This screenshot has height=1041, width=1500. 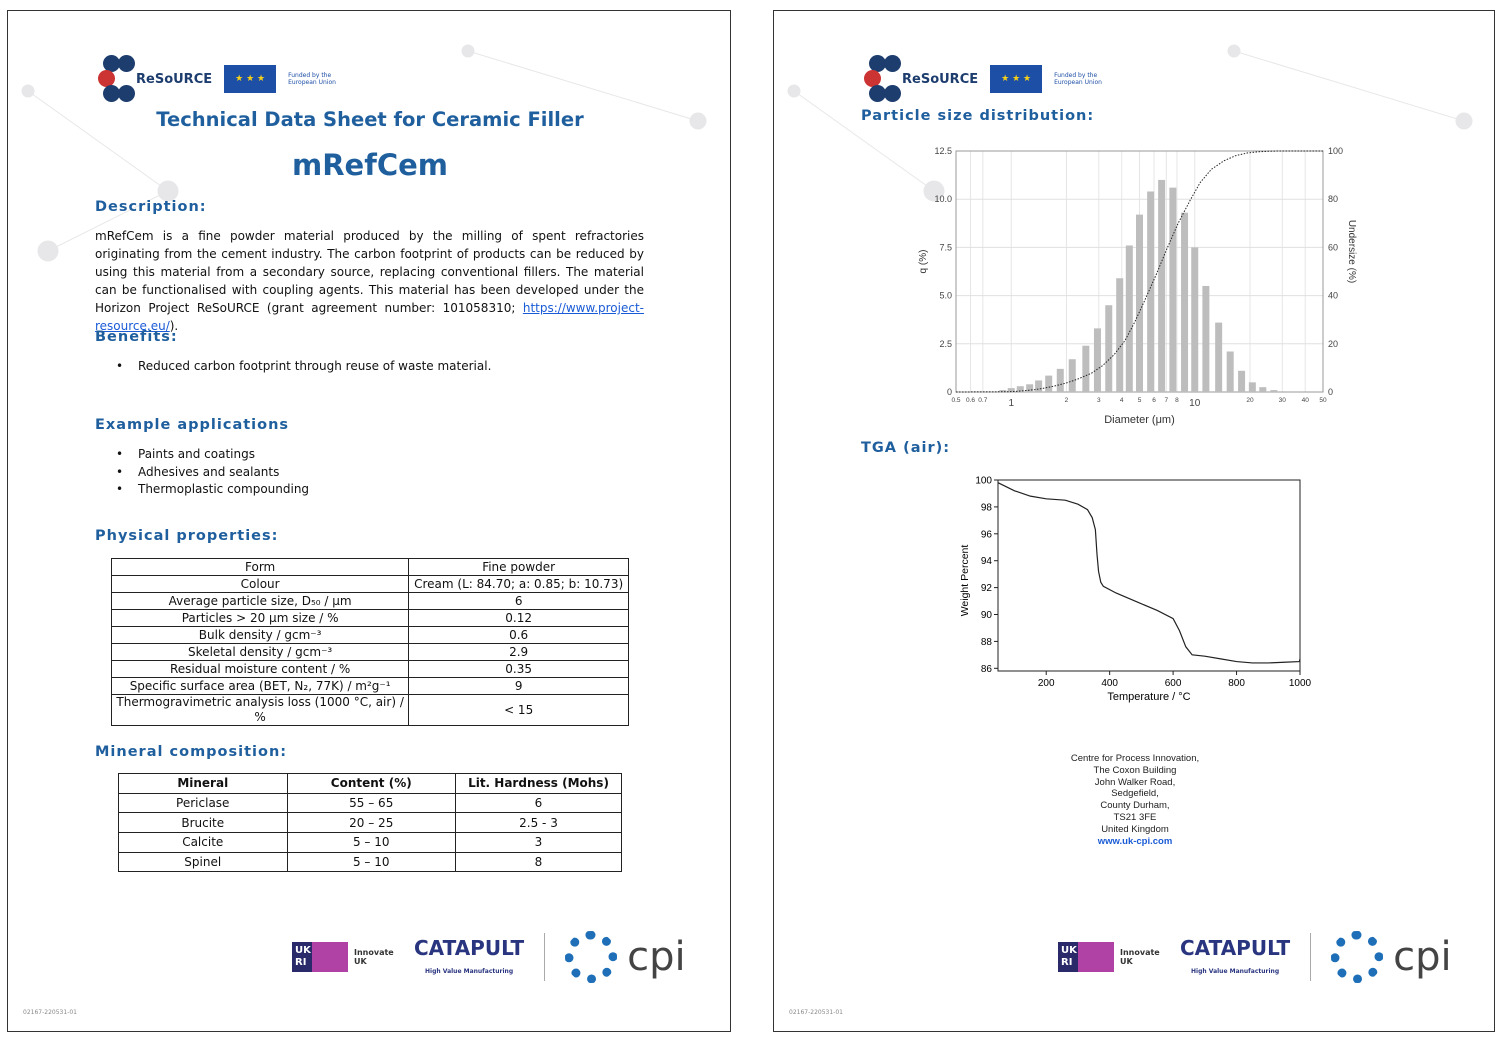 I want to click on y-axis-label: q (%), so click(x=923, y=262).